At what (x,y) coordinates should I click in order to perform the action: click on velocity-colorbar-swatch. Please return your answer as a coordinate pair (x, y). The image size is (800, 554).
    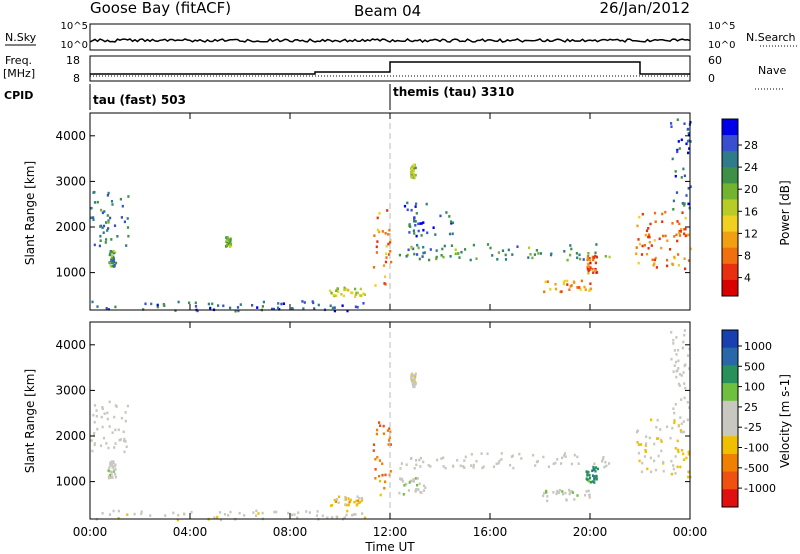
    Looking at the image, I should click on (730, 339).